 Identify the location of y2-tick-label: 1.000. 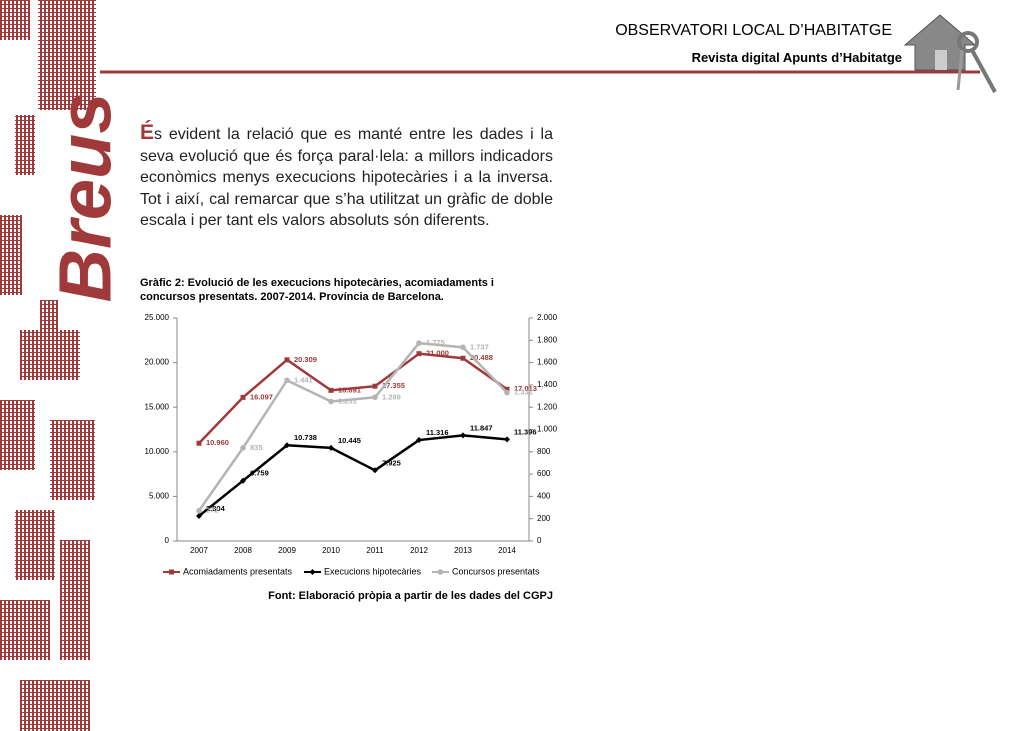
(547, 429).